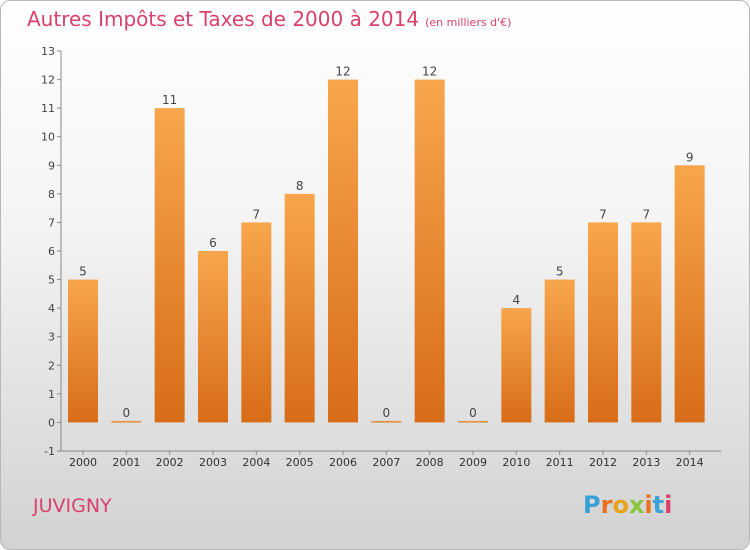  Describe the element at coordinates (49, 451) in the screenshot. I see `y-tick-label: -1` at that location.